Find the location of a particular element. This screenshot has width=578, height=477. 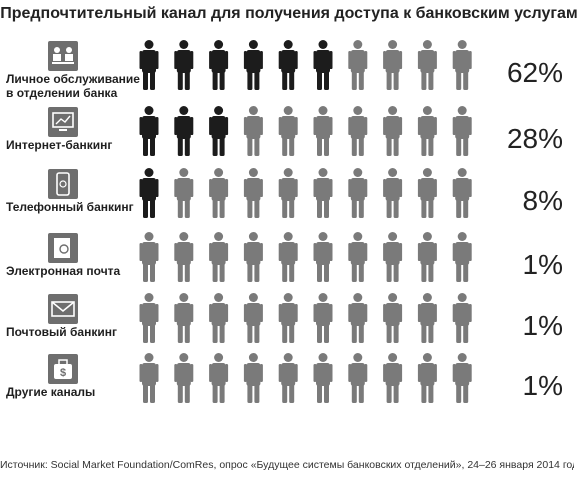

value-label: 28% is located at coordinates (535, 138).